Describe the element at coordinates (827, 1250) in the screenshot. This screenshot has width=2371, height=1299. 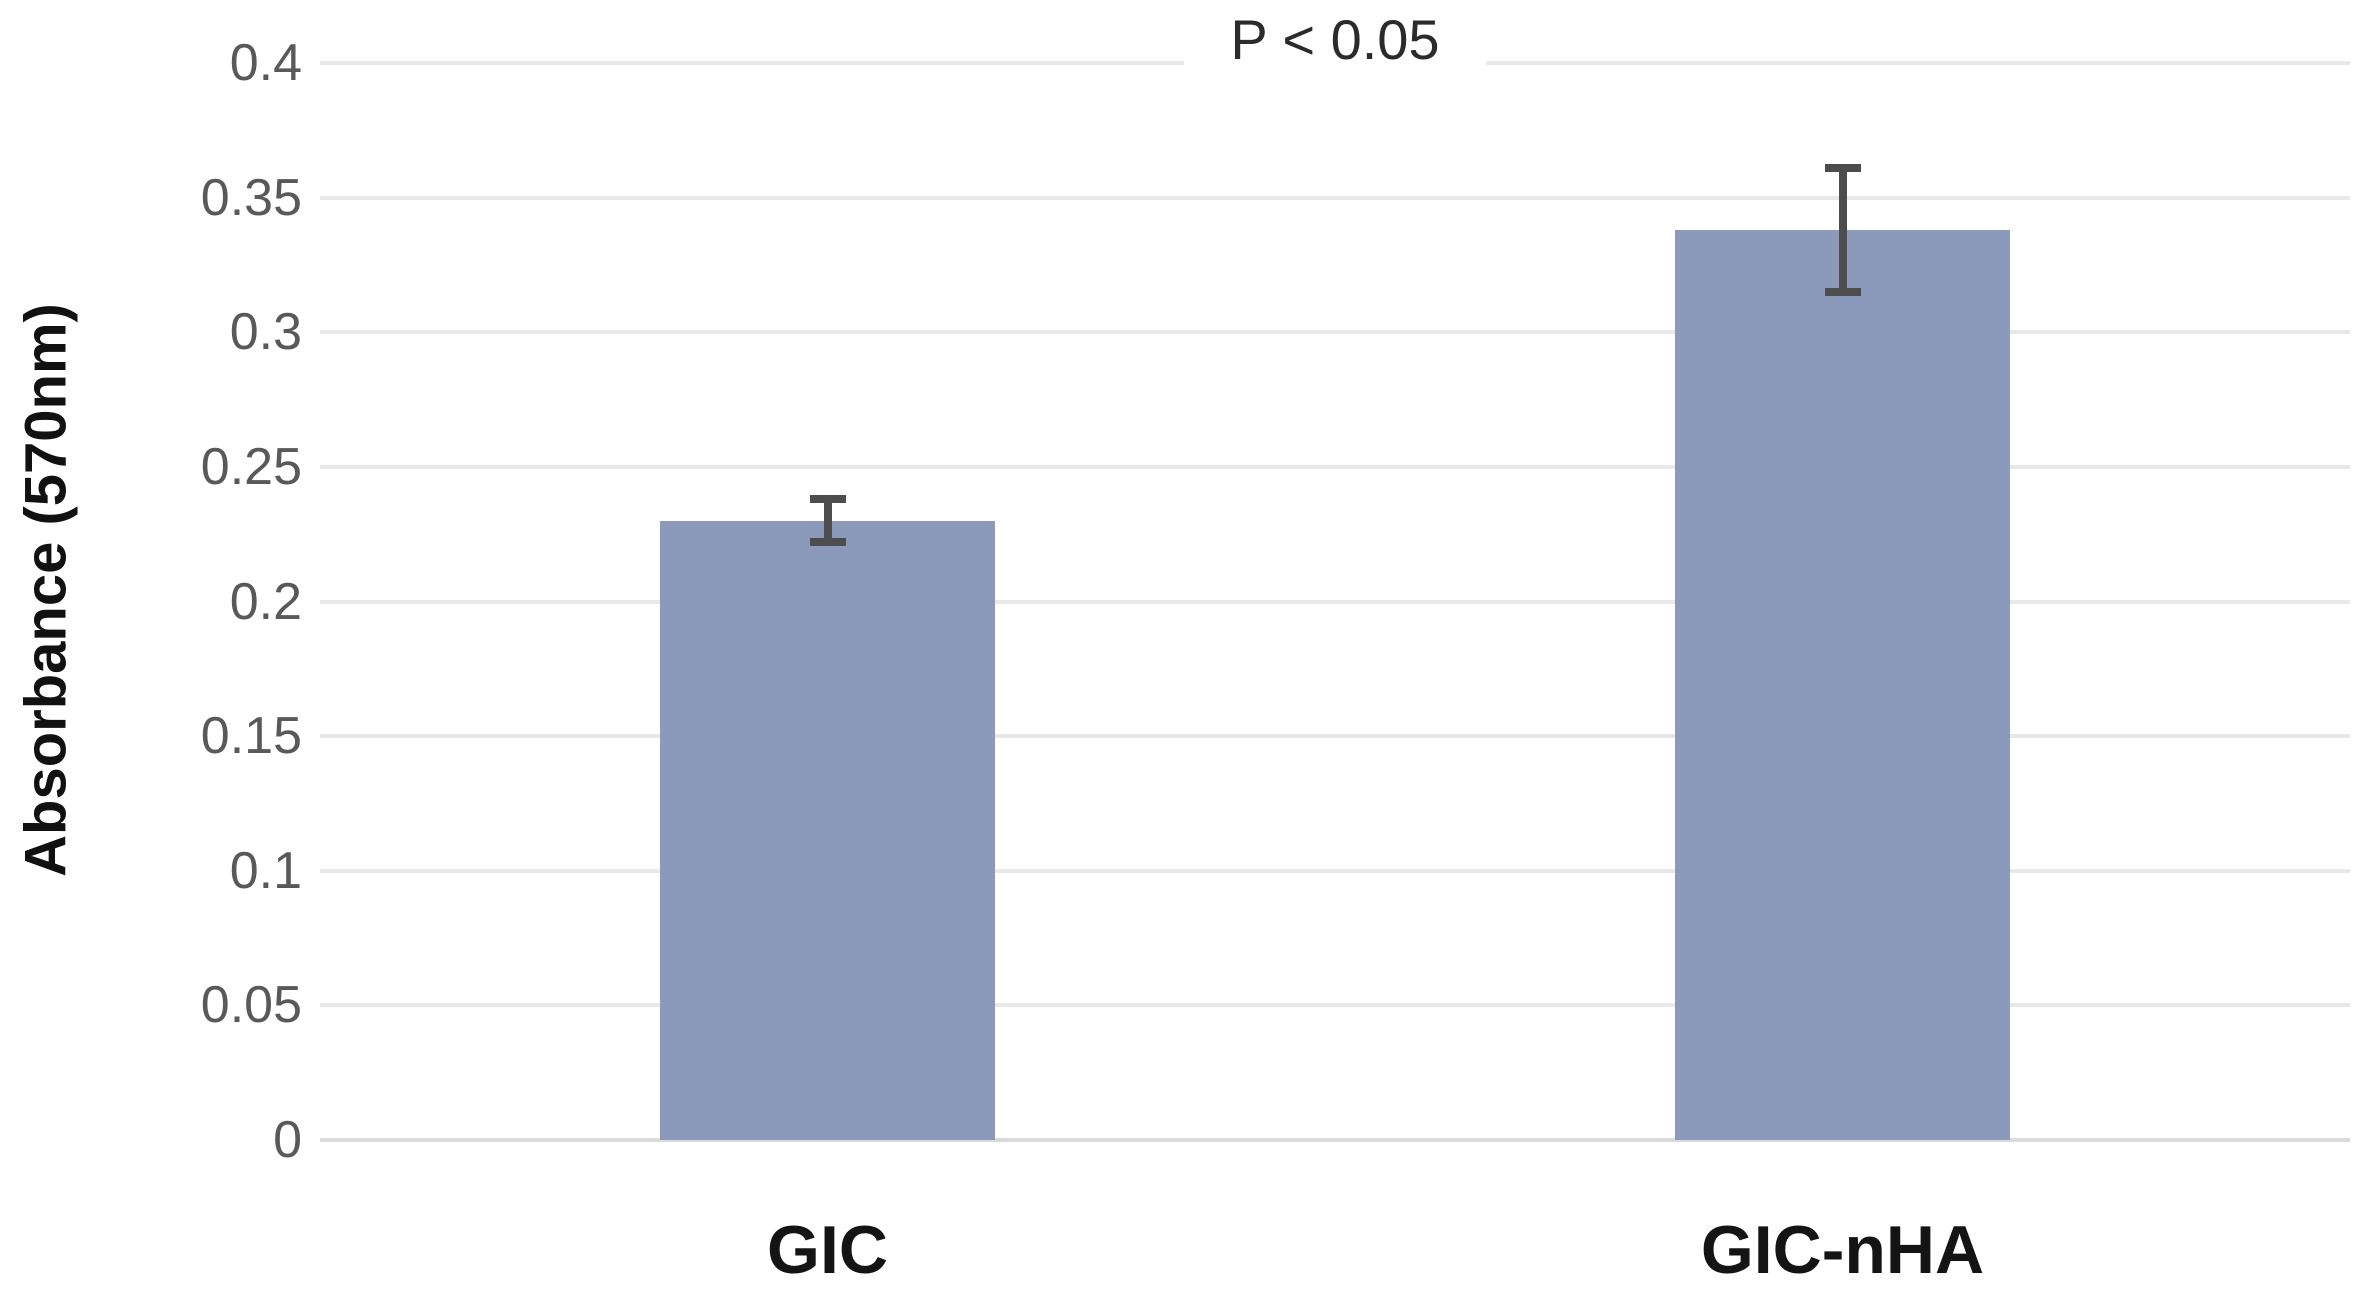
I see `x-category-label: GIC` at that location.